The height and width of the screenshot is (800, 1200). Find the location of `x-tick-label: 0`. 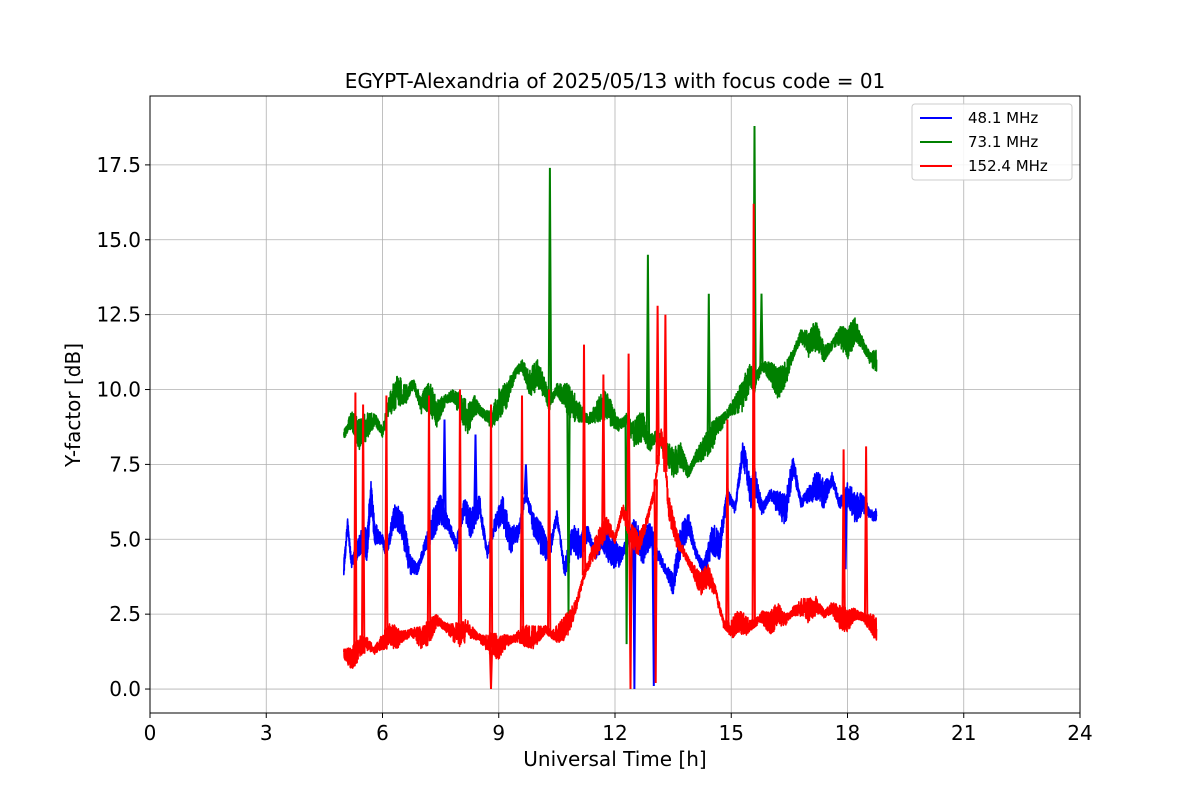

x-tick-label: 0 is located at coordinates (150, 733).